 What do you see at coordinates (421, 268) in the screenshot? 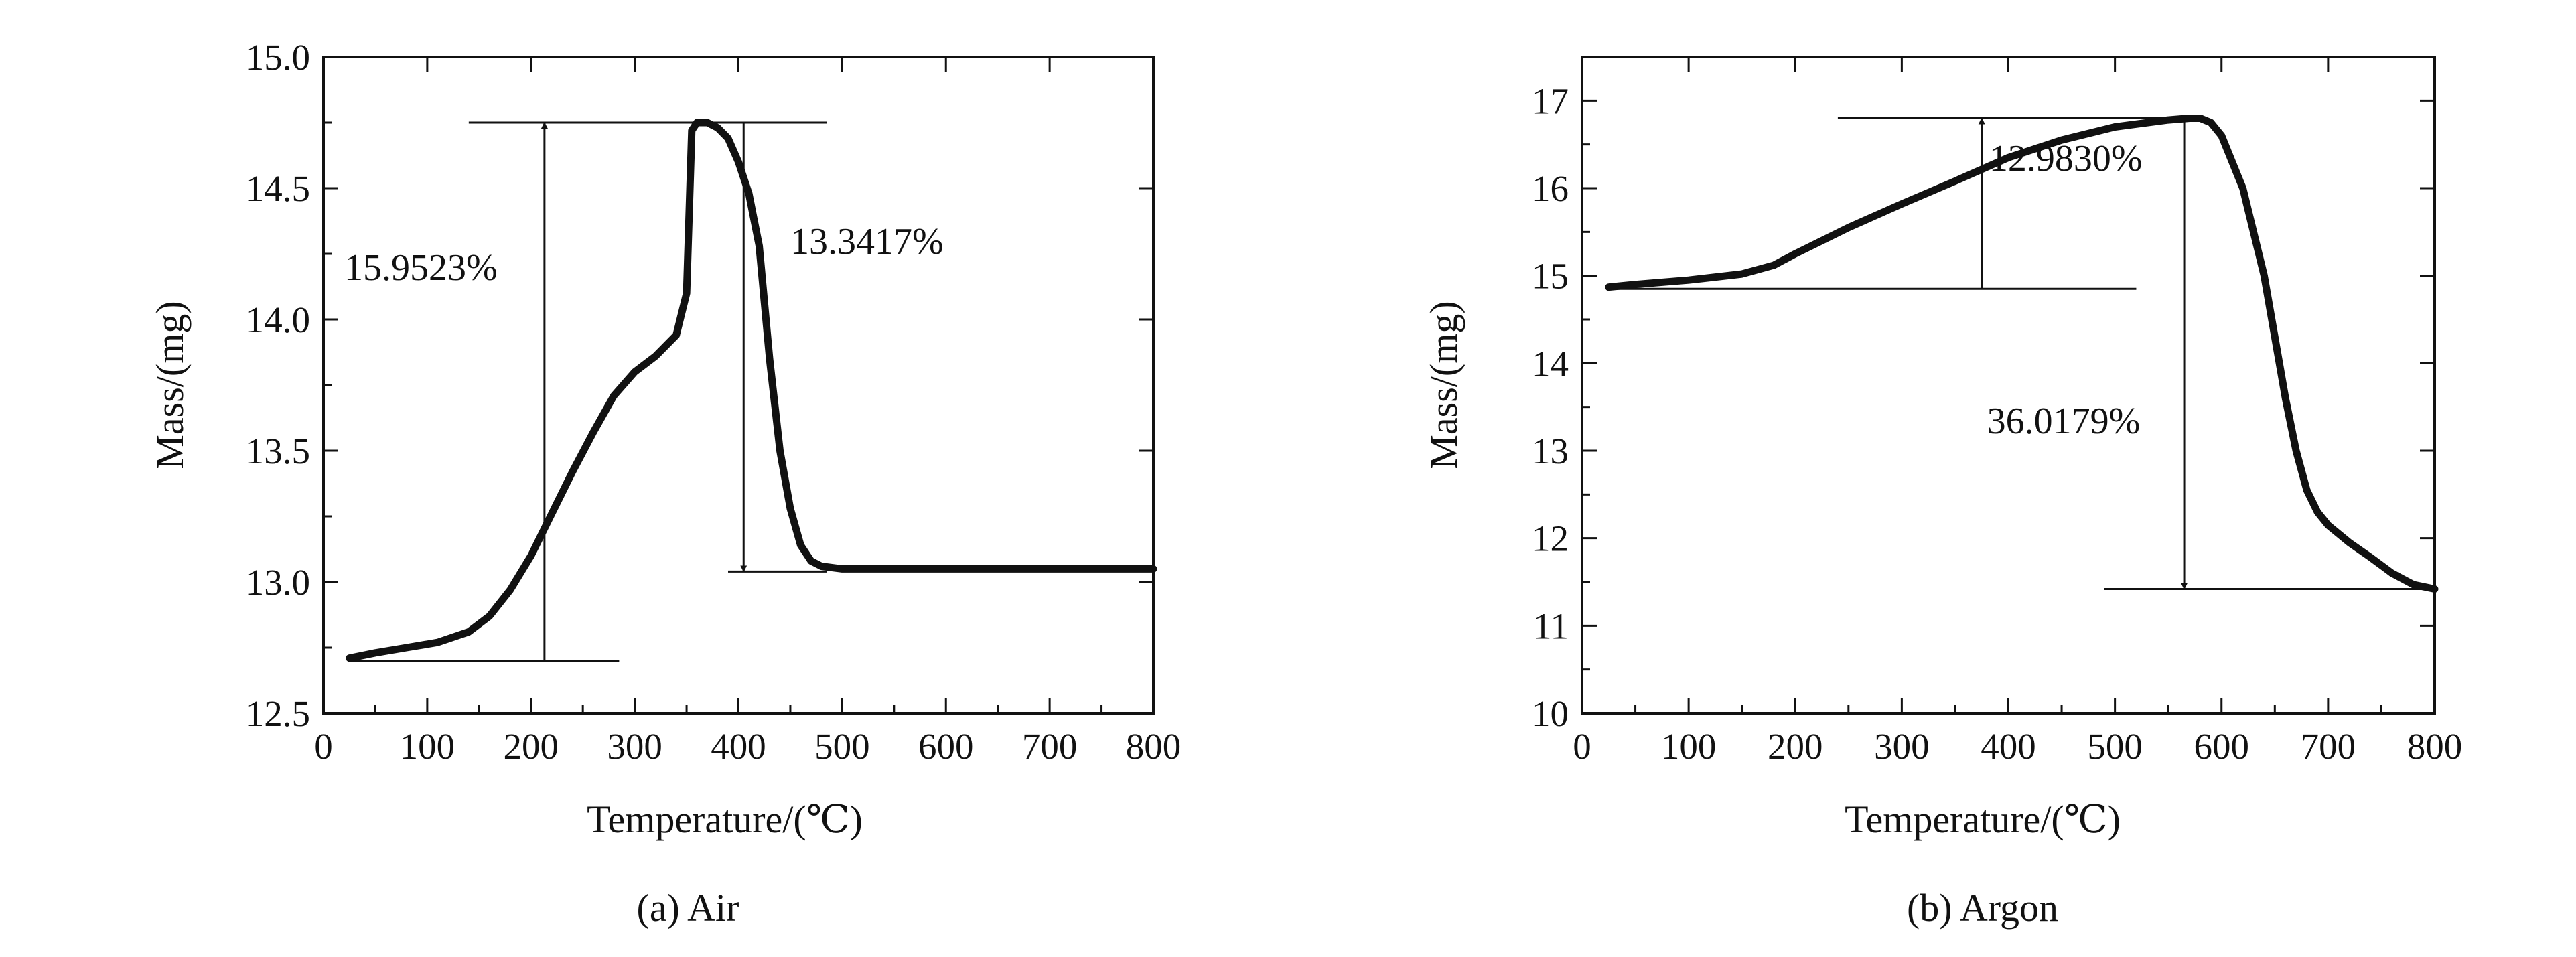
I see `mass-loss-annotation: 15.9523%` at bounding box center [421, 268].